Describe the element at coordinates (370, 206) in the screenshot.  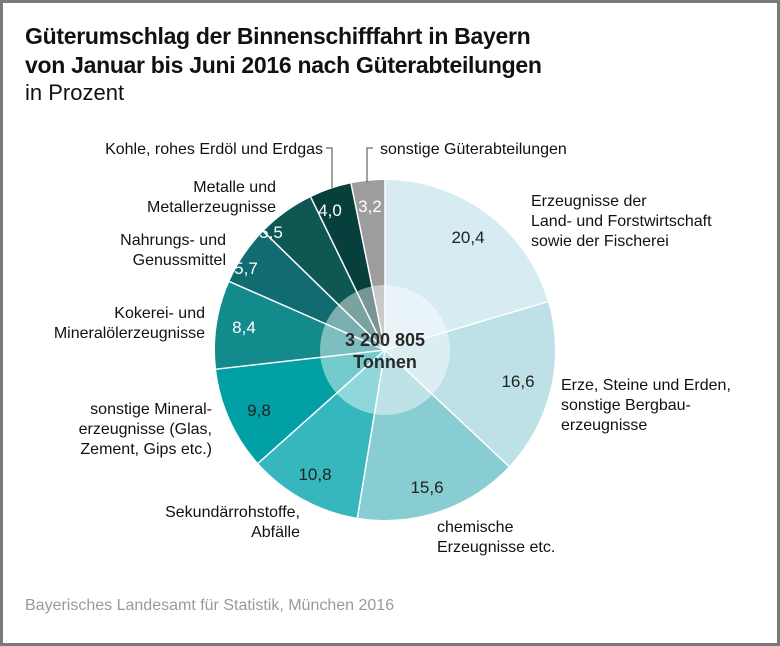
I see `data-label: 3,2` at that location.